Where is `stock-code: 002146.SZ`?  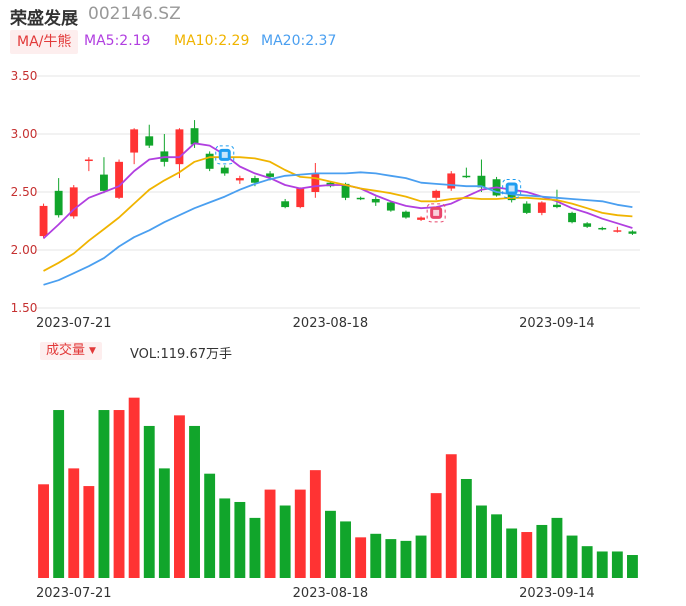 stock-code: 002146.SZ is located at coordinates (134, 14).